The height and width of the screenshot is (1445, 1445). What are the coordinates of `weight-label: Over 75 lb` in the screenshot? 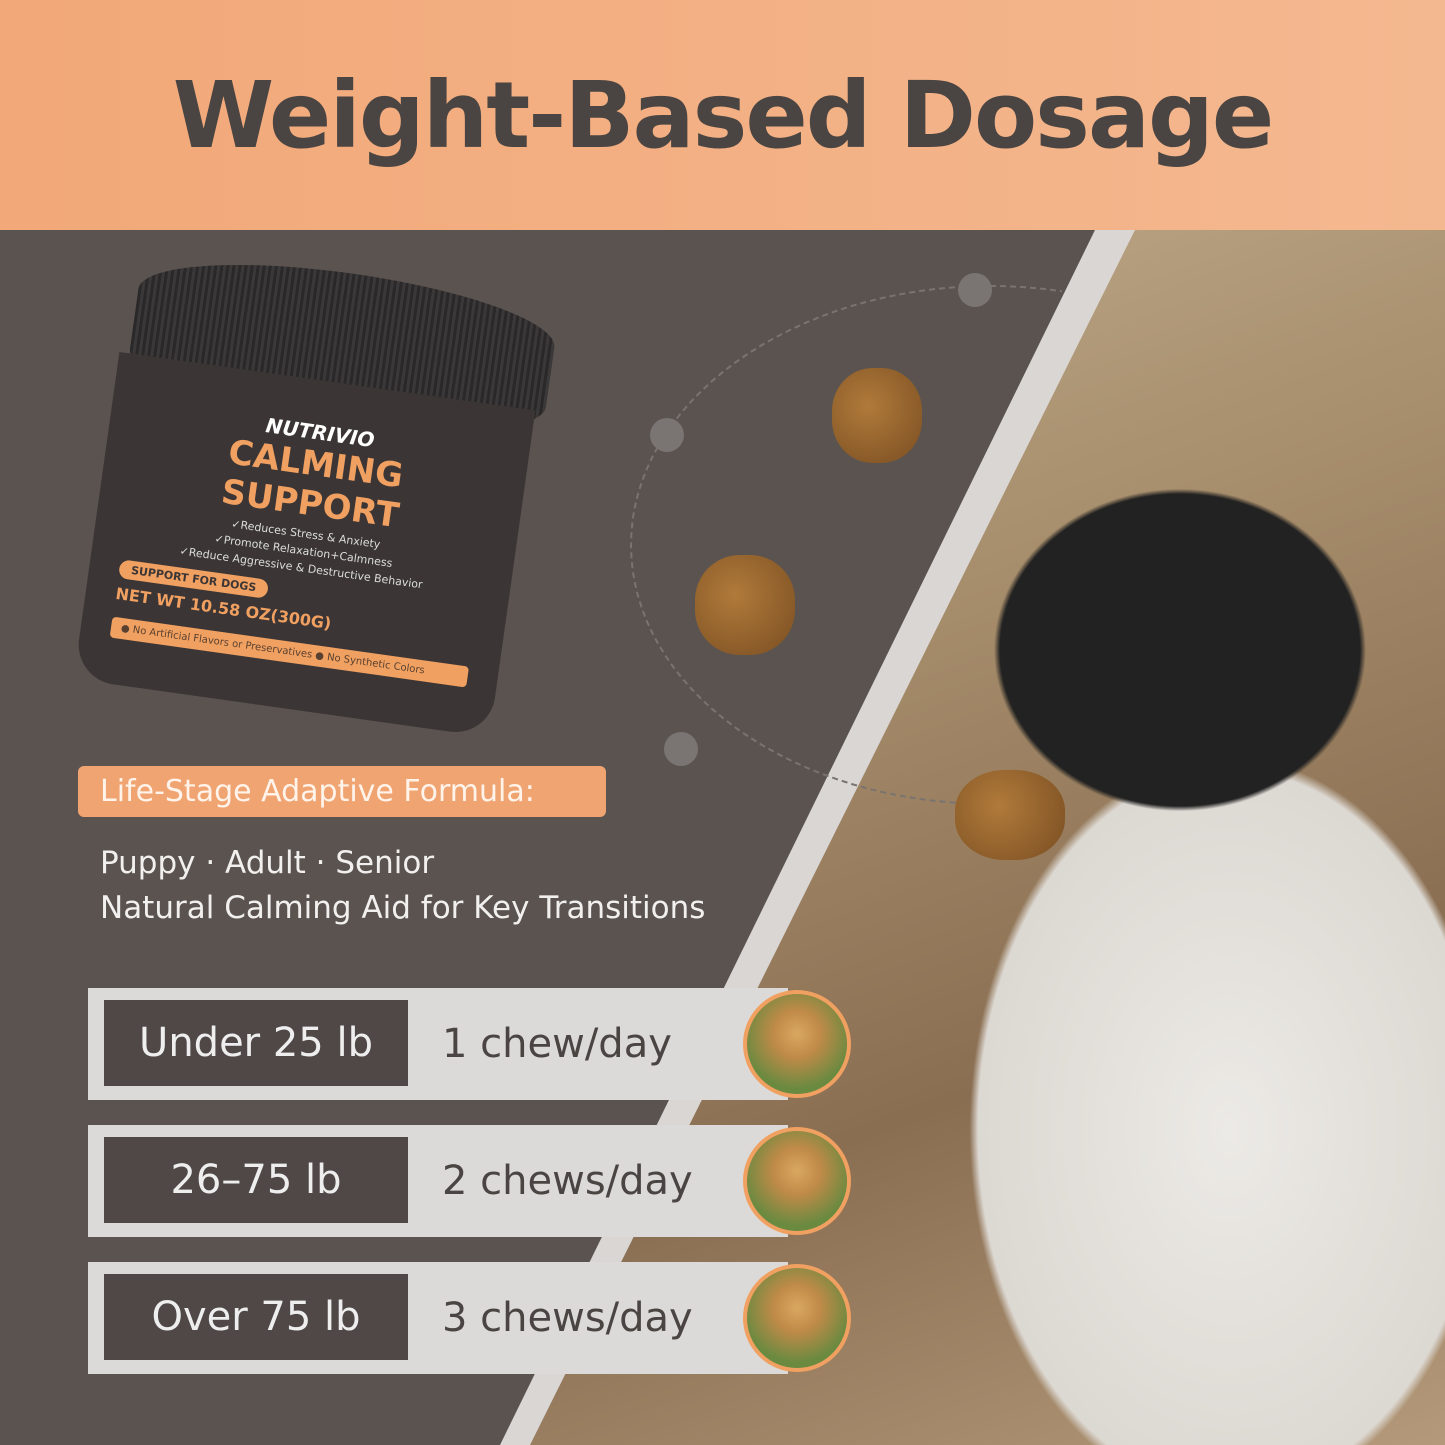 It's located at (256, 1317).